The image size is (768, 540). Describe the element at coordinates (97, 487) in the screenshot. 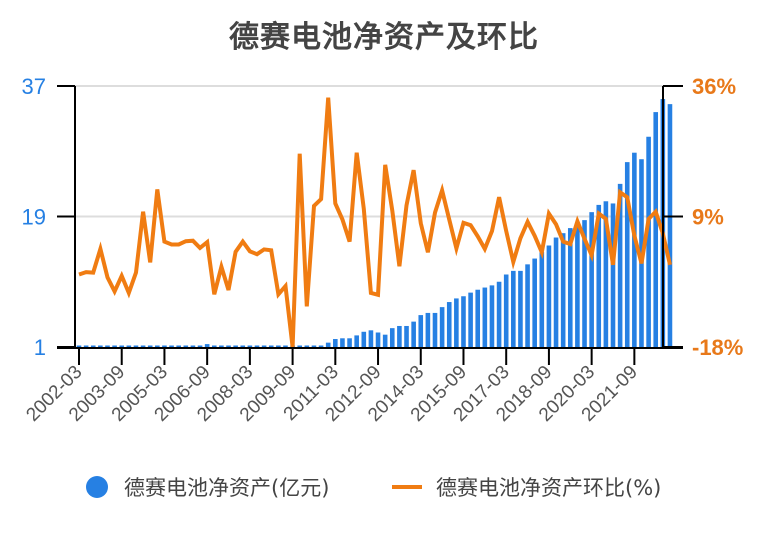

I see `legend-circle-icon` at that location.